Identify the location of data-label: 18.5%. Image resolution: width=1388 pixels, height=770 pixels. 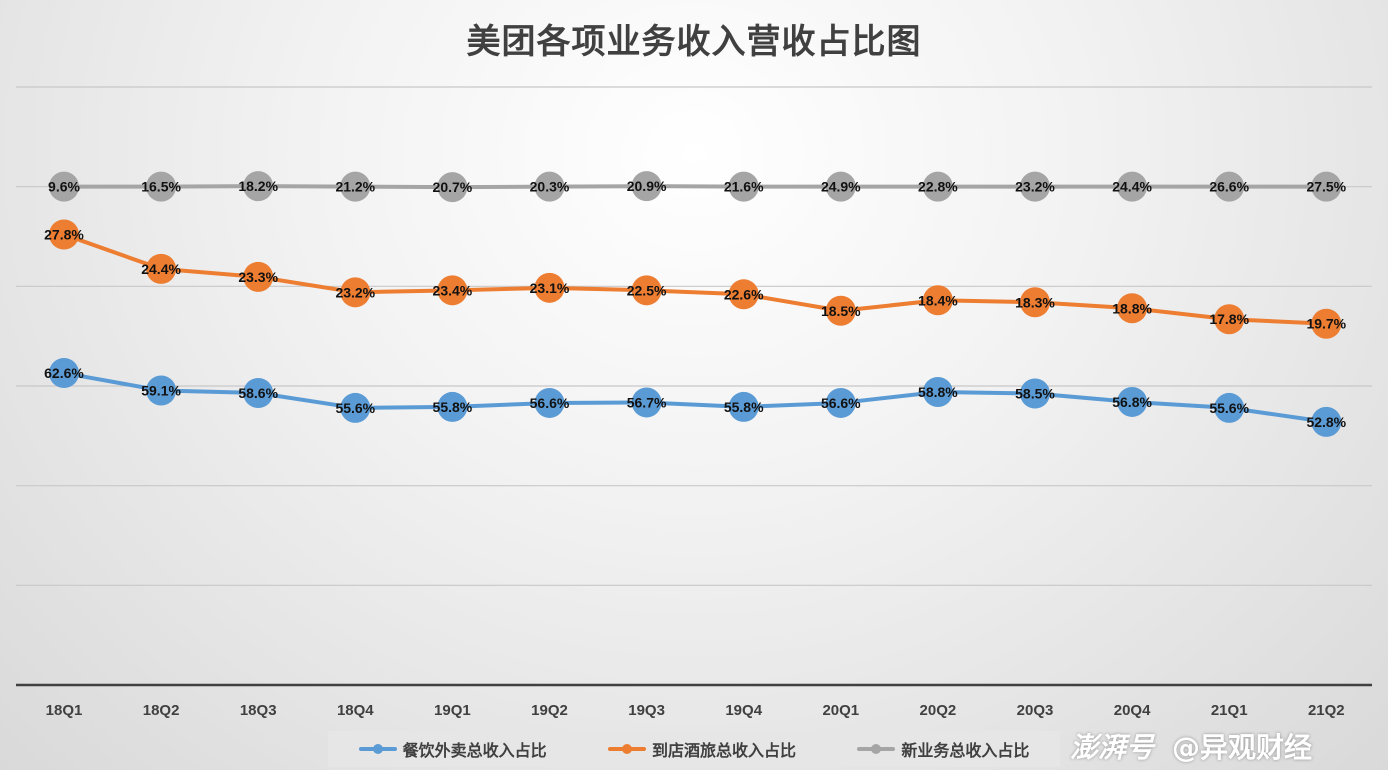
(841, 311).